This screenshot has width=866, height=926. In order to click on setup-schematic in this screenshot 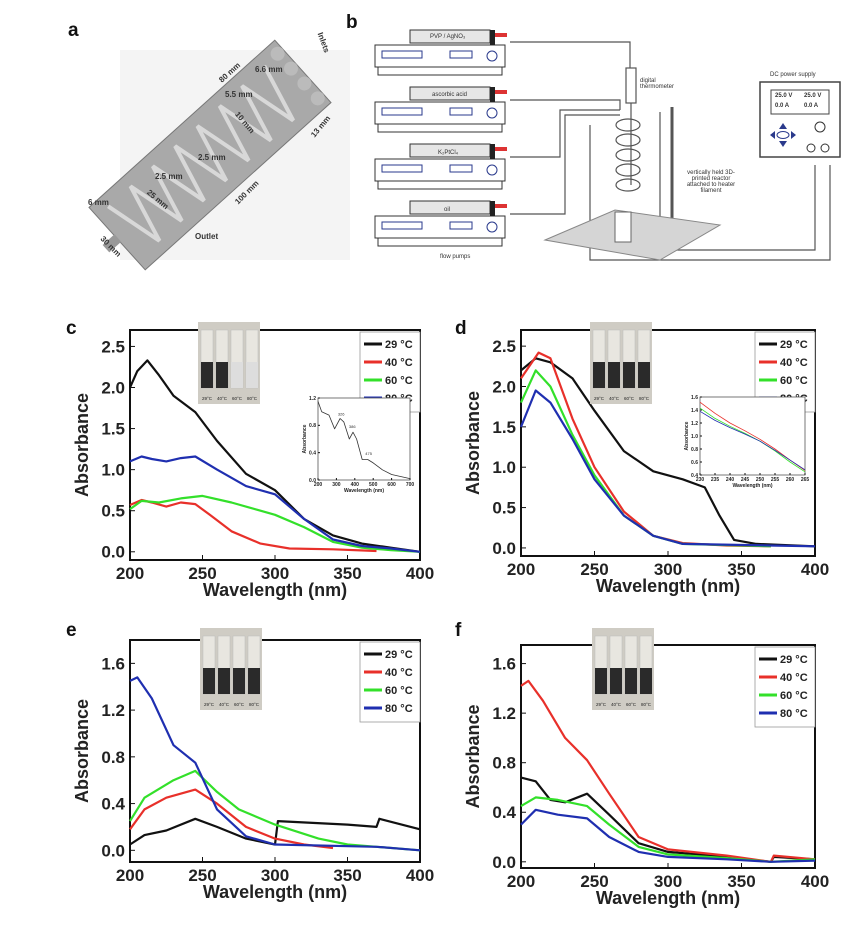, I will do `click(607, 145)`.